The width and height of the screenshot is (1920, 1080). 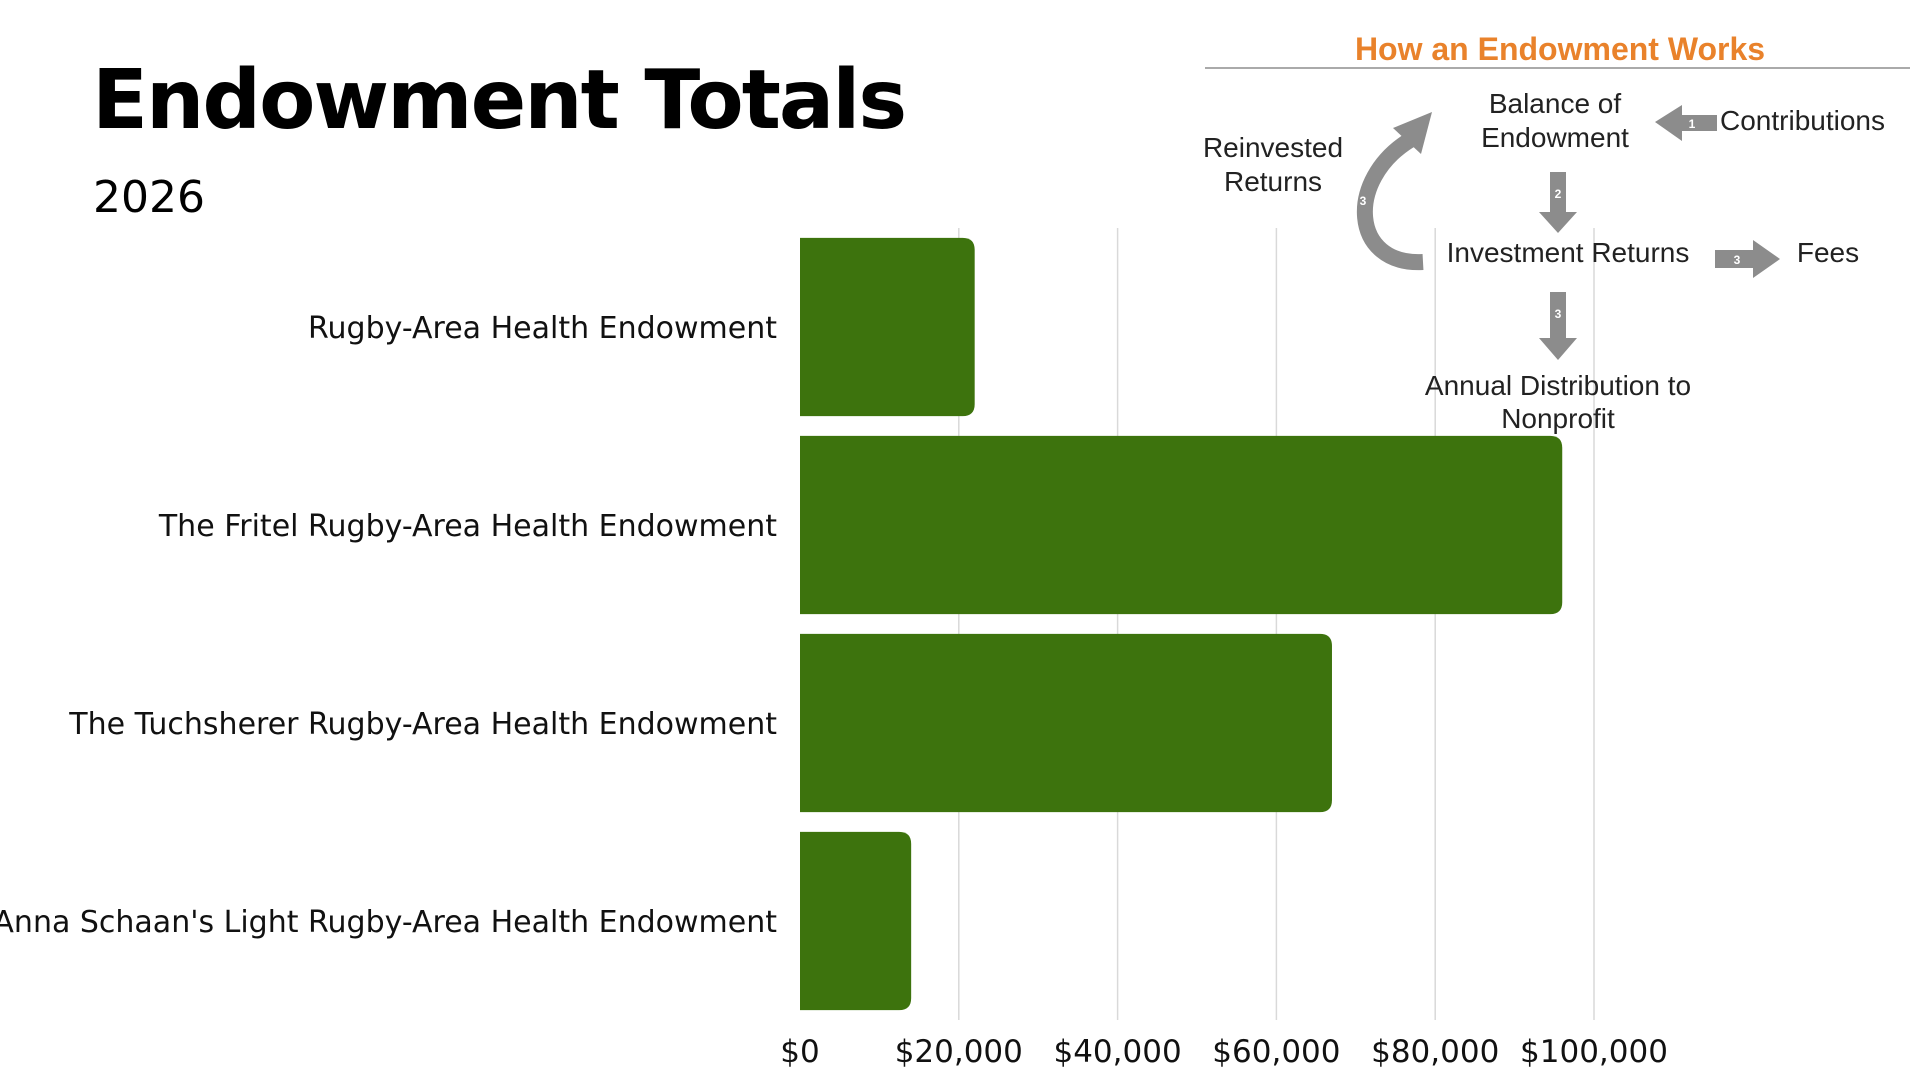 I want to click on x-tick-label: $60,000, so click(x=1276, y=1052).